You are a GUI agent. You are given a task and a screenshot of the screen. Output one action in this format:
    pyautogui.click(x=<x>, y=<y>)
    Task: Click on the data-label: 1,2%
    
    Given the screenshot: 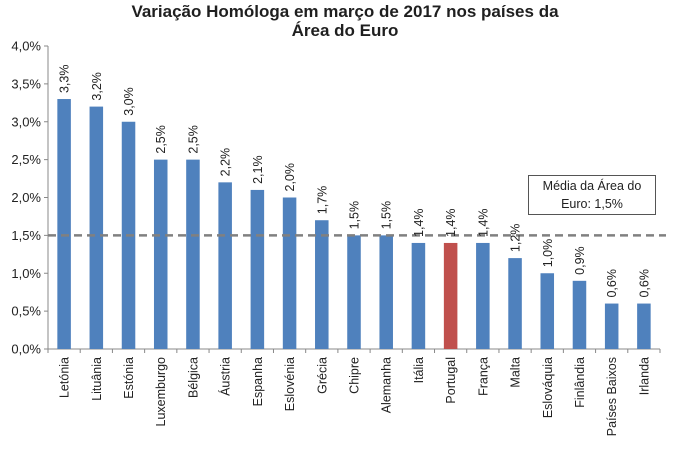 What is the action you would take?
    pyautogui.click(x=516, y=238)
    